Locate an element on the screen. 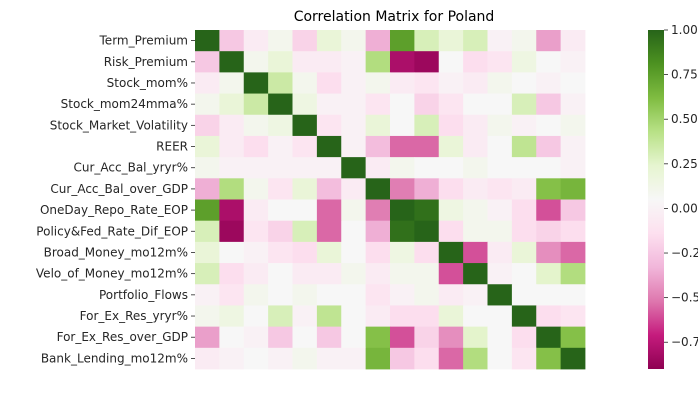  y-tick-label: REER is located at coordinates (172, 147).